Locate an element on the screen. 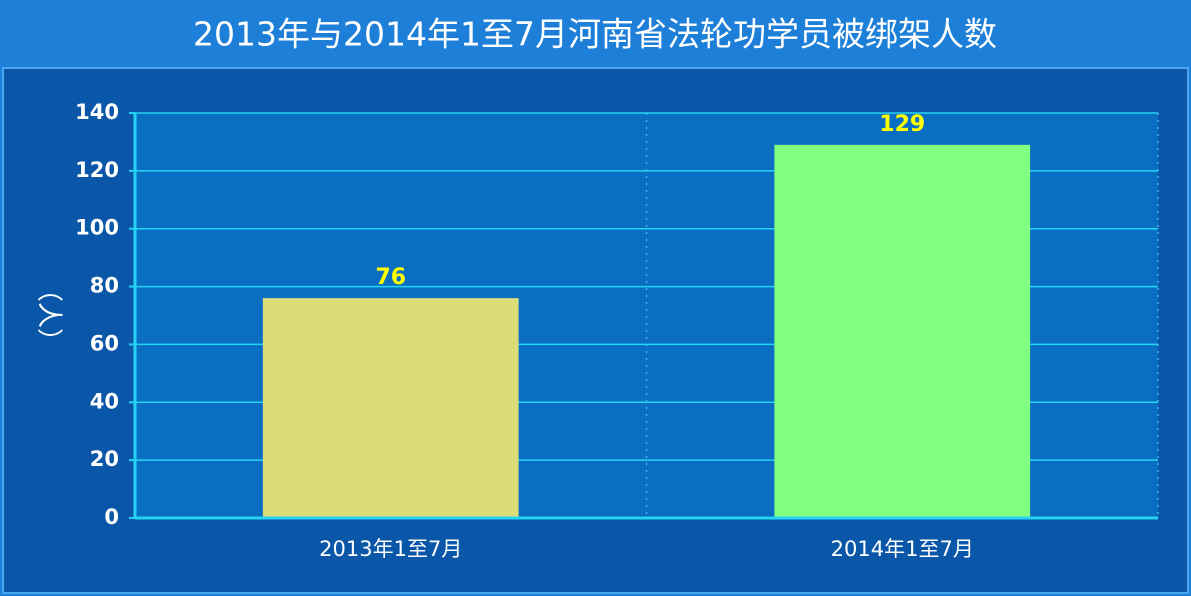  chart-title: 2013年与2014年1至7月河南省法轮功学员被绑架人数 is located at coordinates (595, 34).